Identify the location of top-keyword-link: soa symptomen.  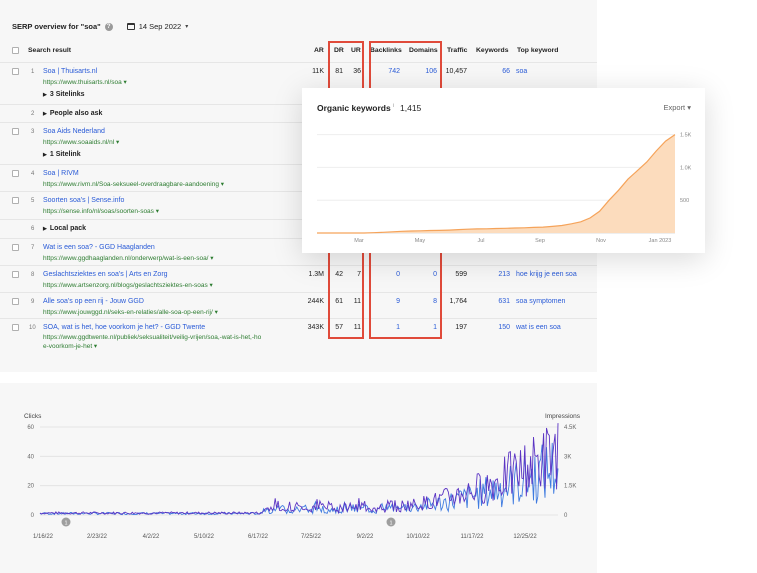
(541, 301).